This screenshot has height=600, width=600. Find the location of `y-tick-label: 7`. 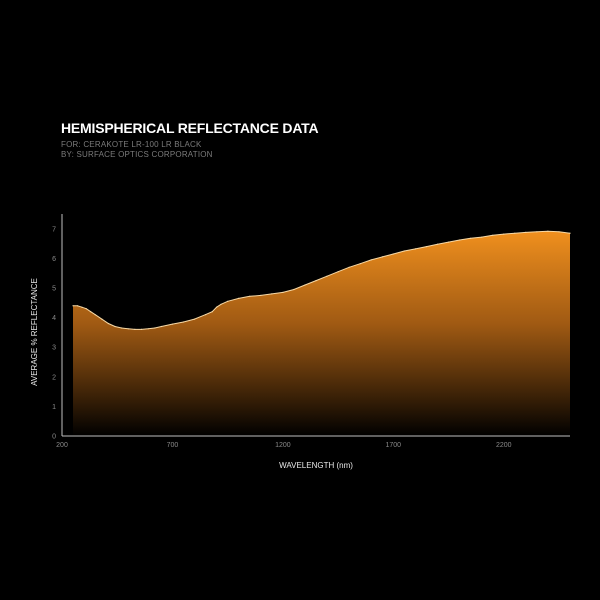

y-tick-label: 7 is located at coordinates (54, 229).